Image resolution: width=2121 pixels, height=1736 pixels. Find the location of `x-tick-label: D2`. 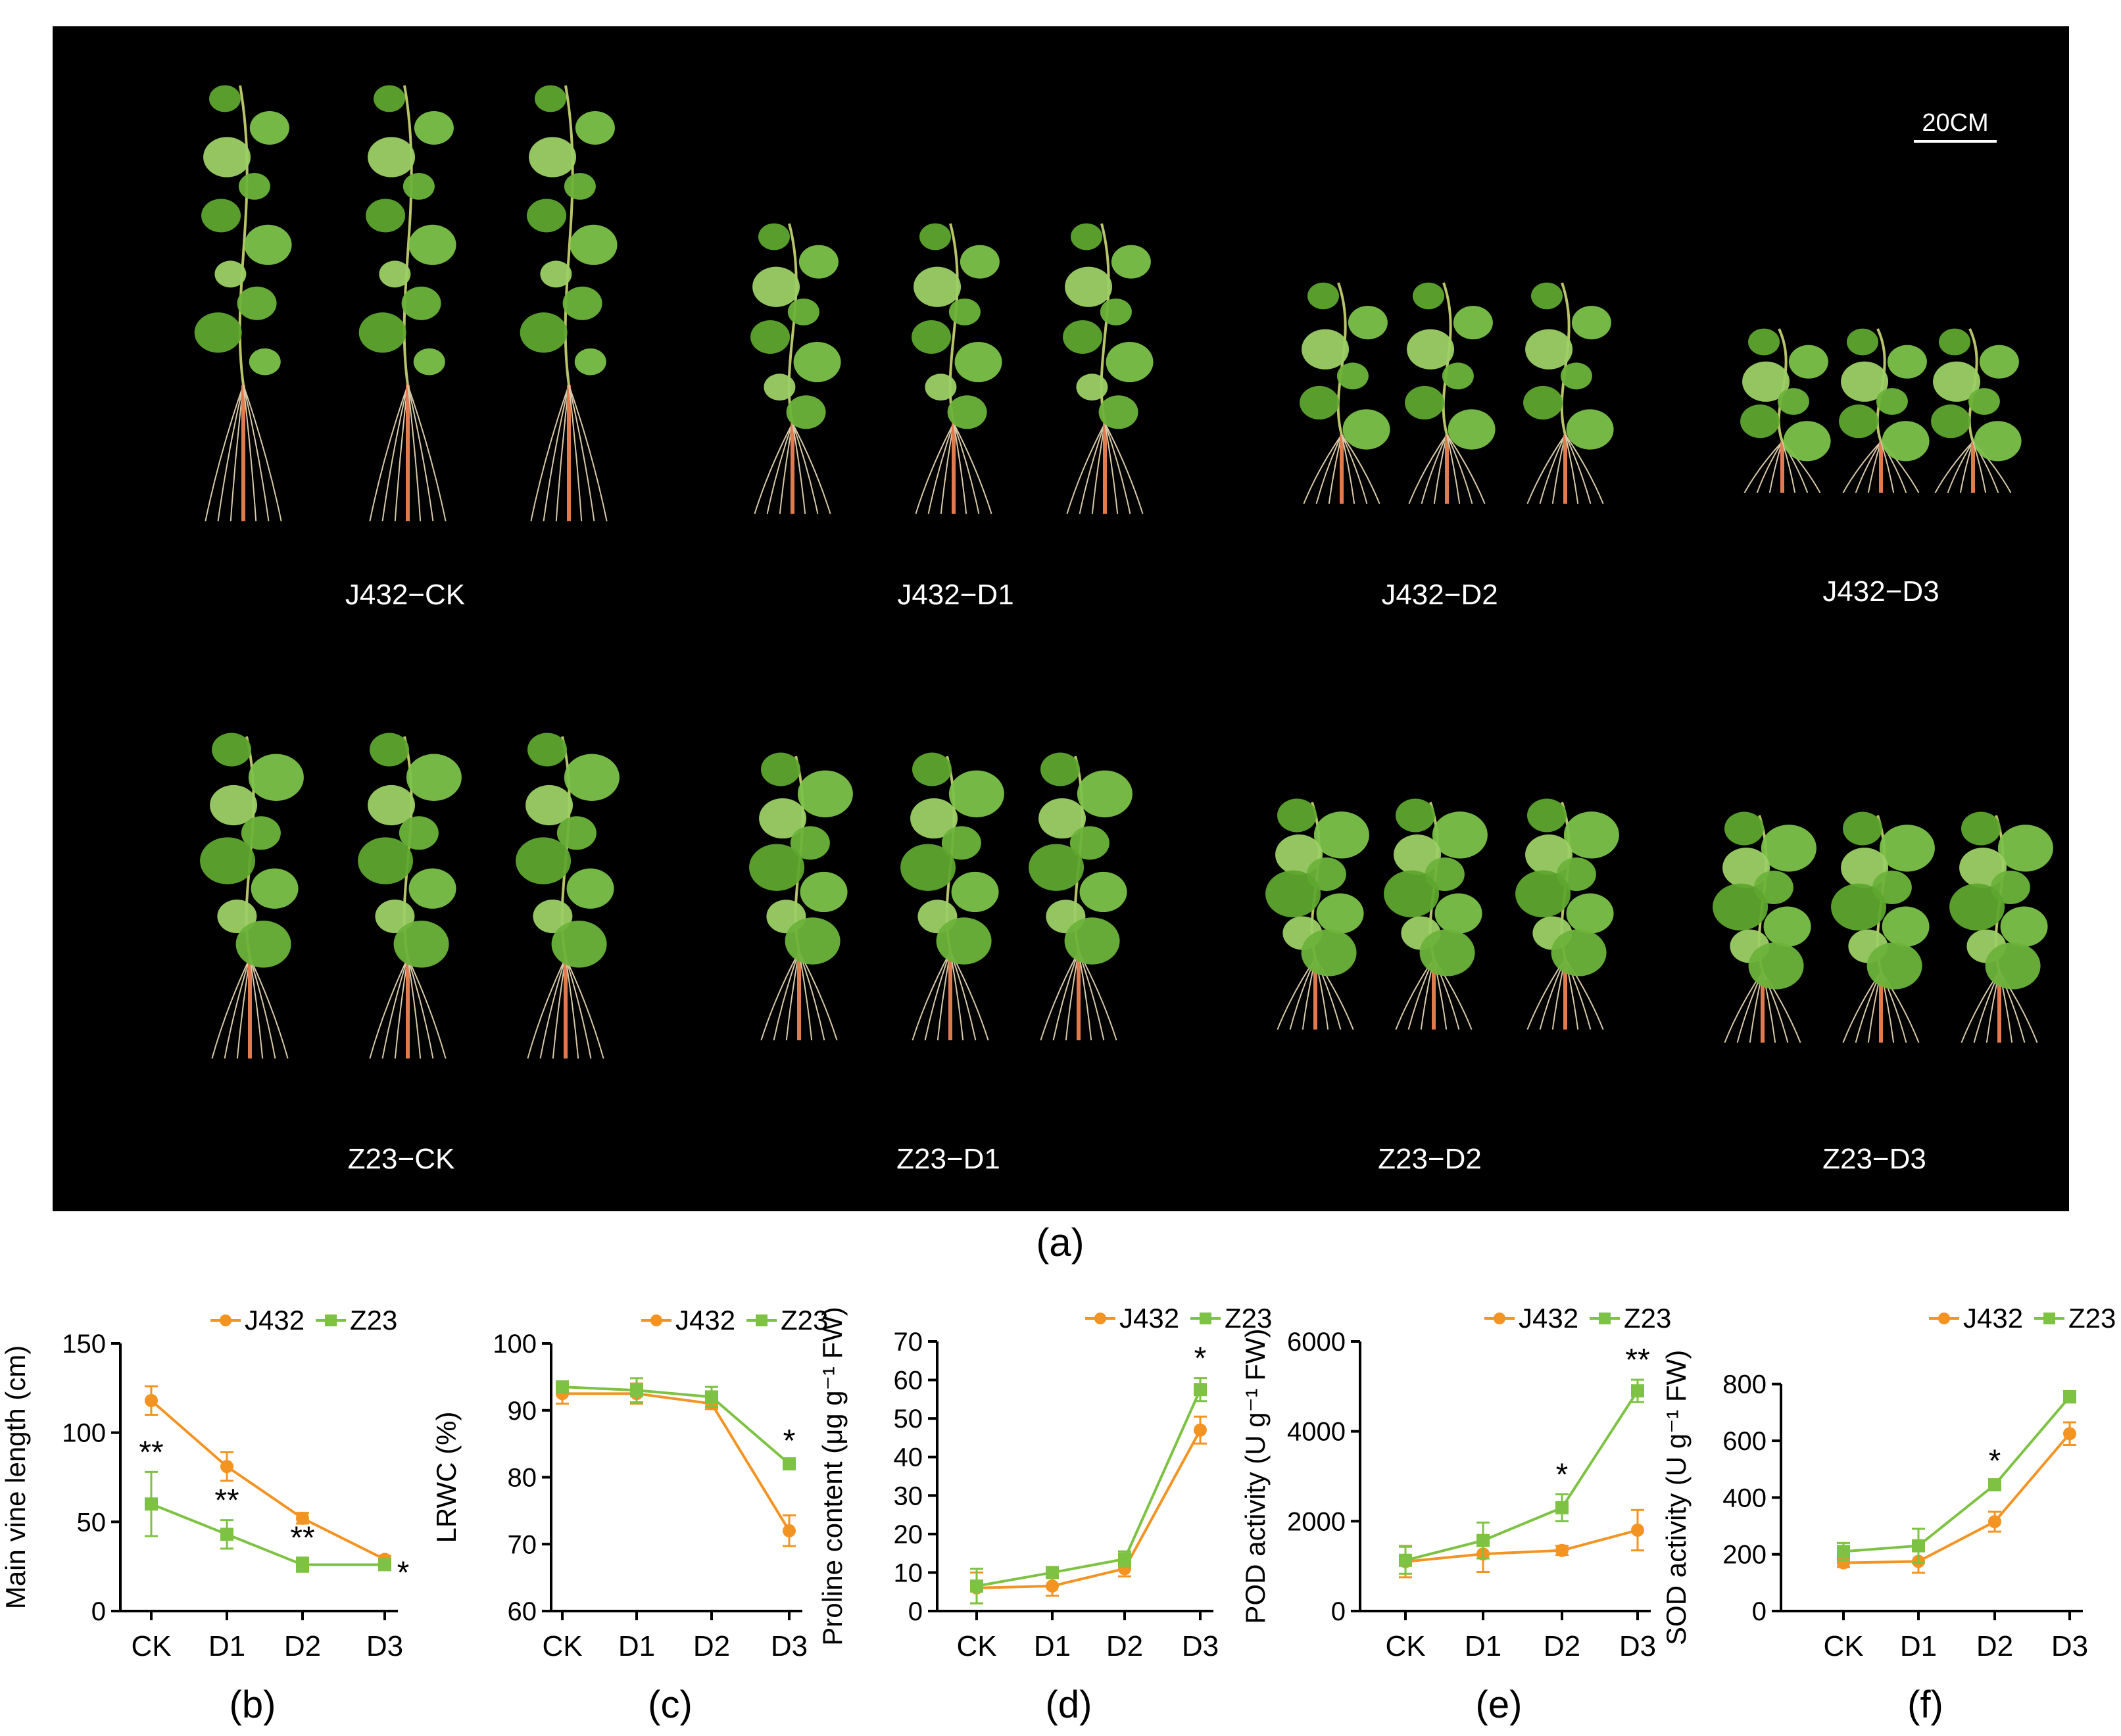

x-tick-label: D2 is located at coordinates (711, 1646).